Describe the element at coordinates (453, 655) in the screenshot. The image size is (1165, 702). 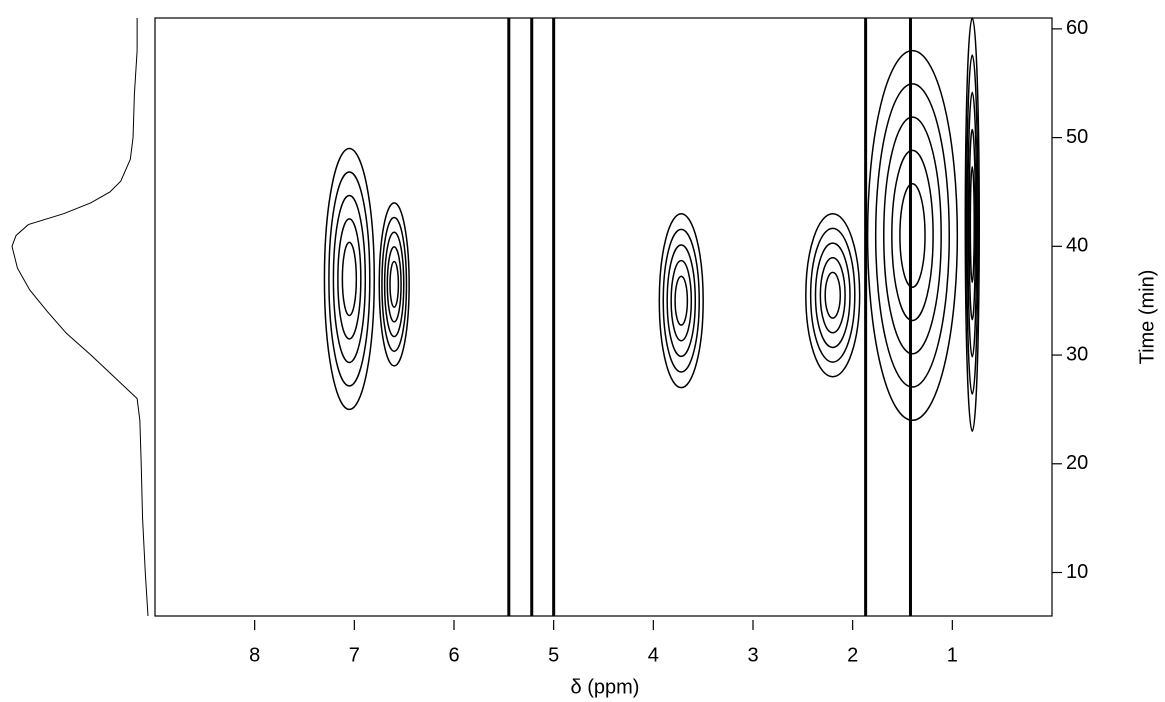
I see `x-tick-label: 6` at that location.